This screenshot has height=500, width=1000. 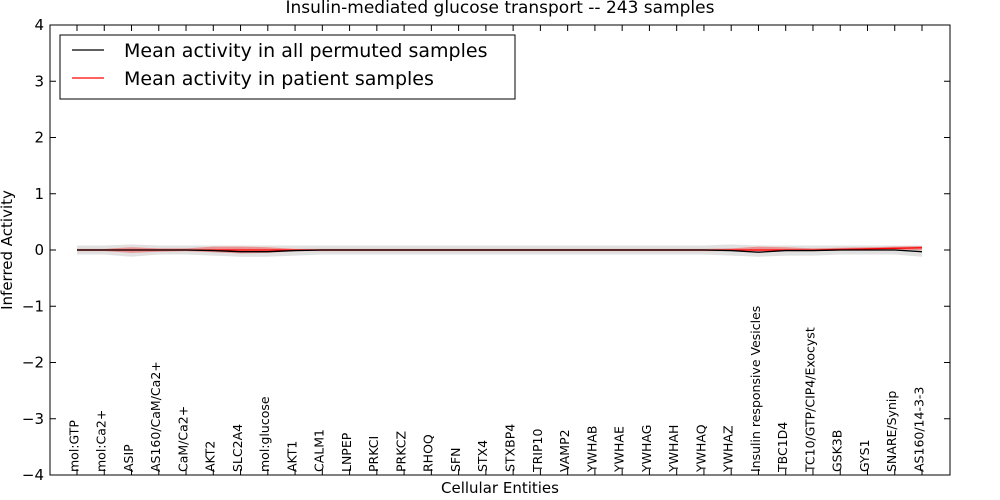 I want to click on x-category-label: YWHAZ, so click(x=728, y=449).